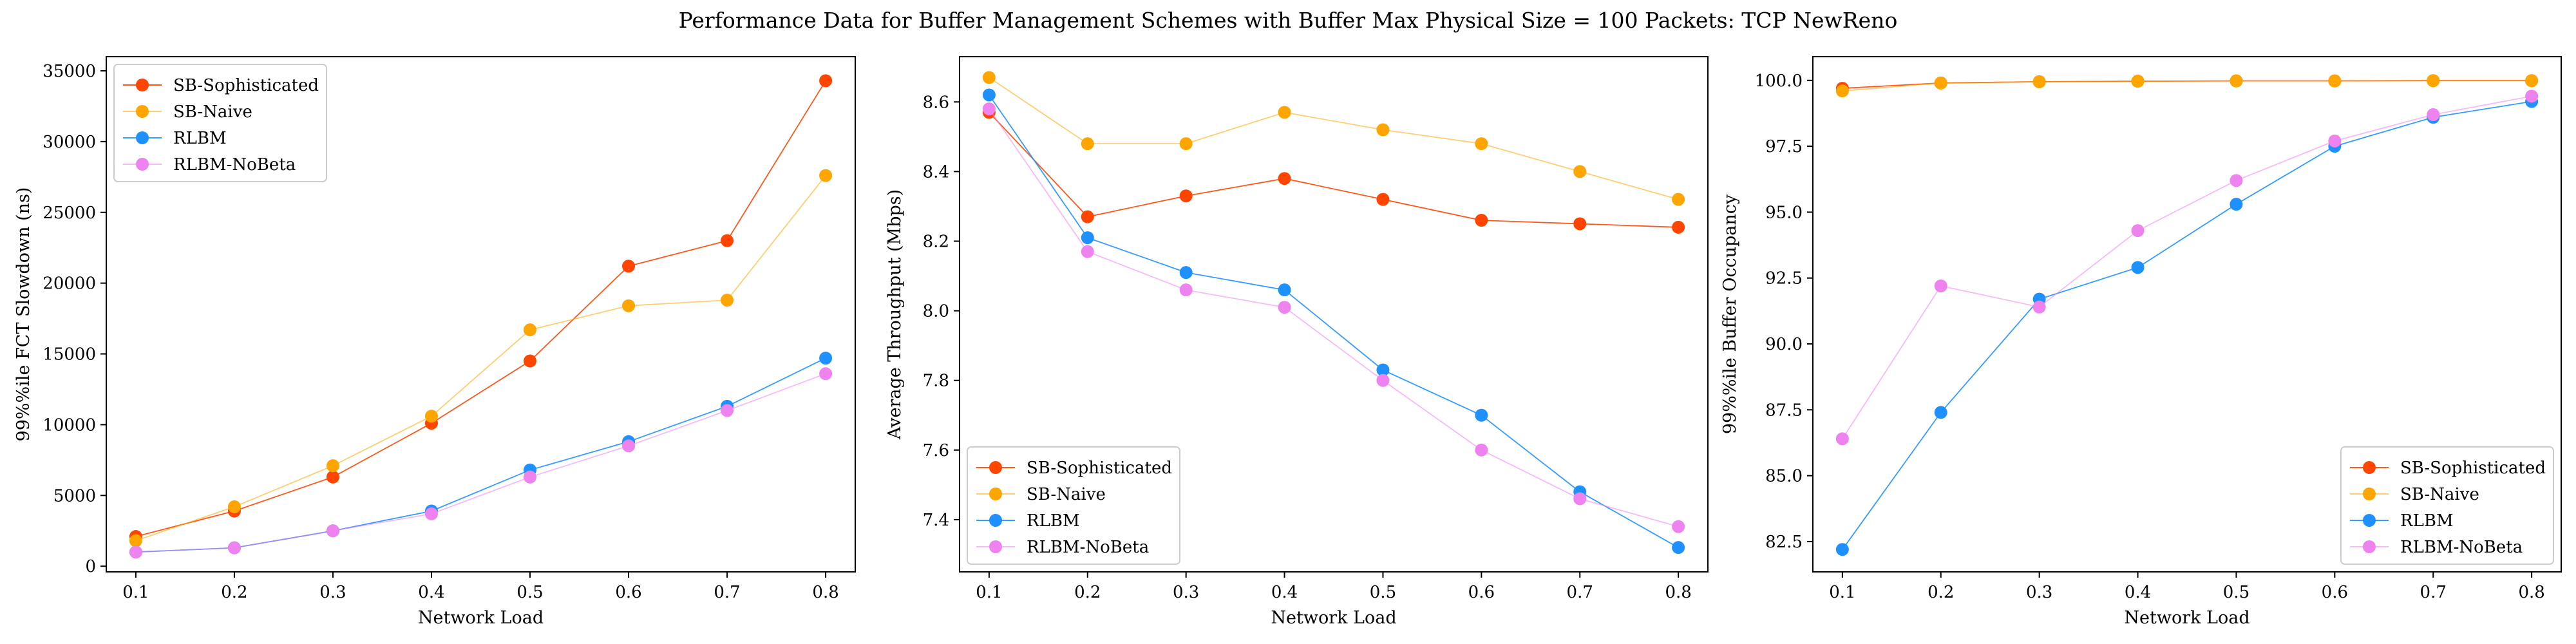 The height and width of the screenshot is (644, 2576). Describe the element at coordinates (74, 496) in the screenshot. I see `y-tick-label: 5000` at that location.